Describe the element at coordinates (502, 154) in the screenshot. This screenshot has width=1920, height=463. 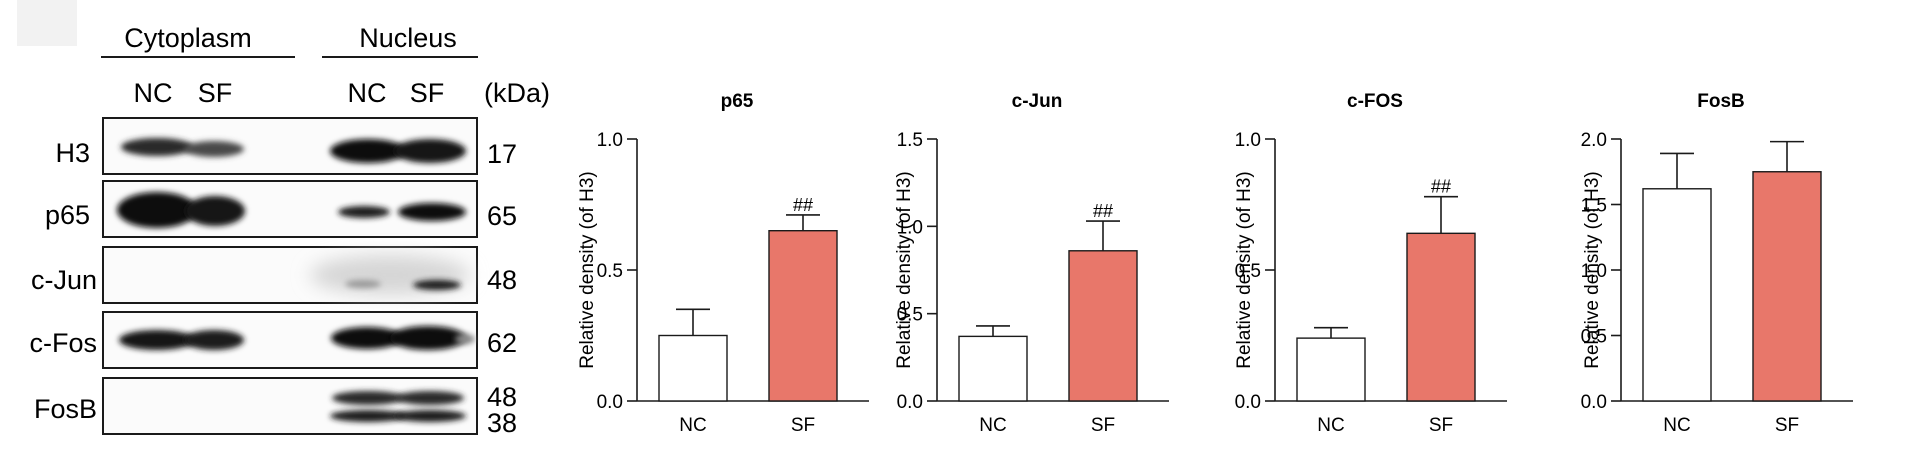
I see `kda-value-h3: 17` at that location.